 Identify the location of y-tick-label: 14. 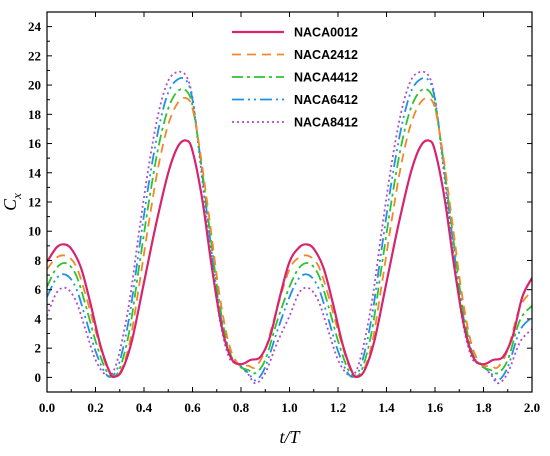
(35, 172).